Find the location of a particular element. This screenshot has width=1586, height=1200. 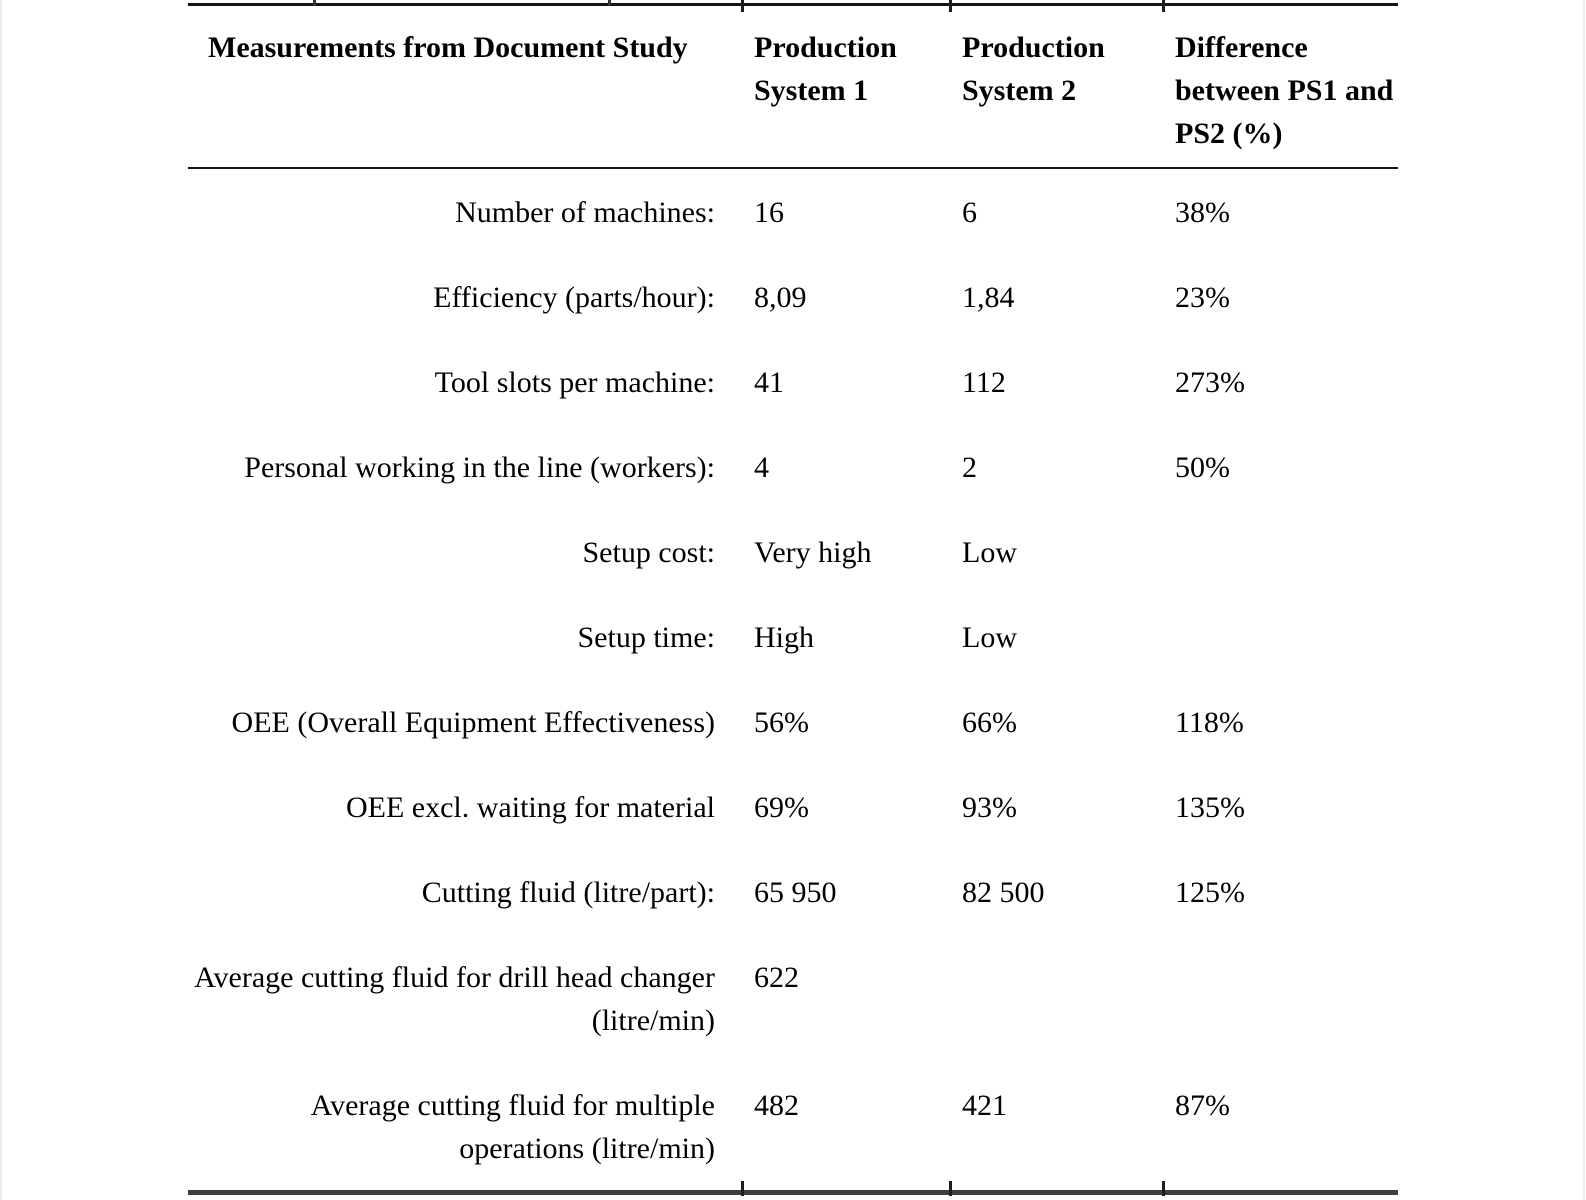

table-row-efficiency: Efficiency (parts/hour): 8,09 1,84 23% is located at coordinates (793, 296).